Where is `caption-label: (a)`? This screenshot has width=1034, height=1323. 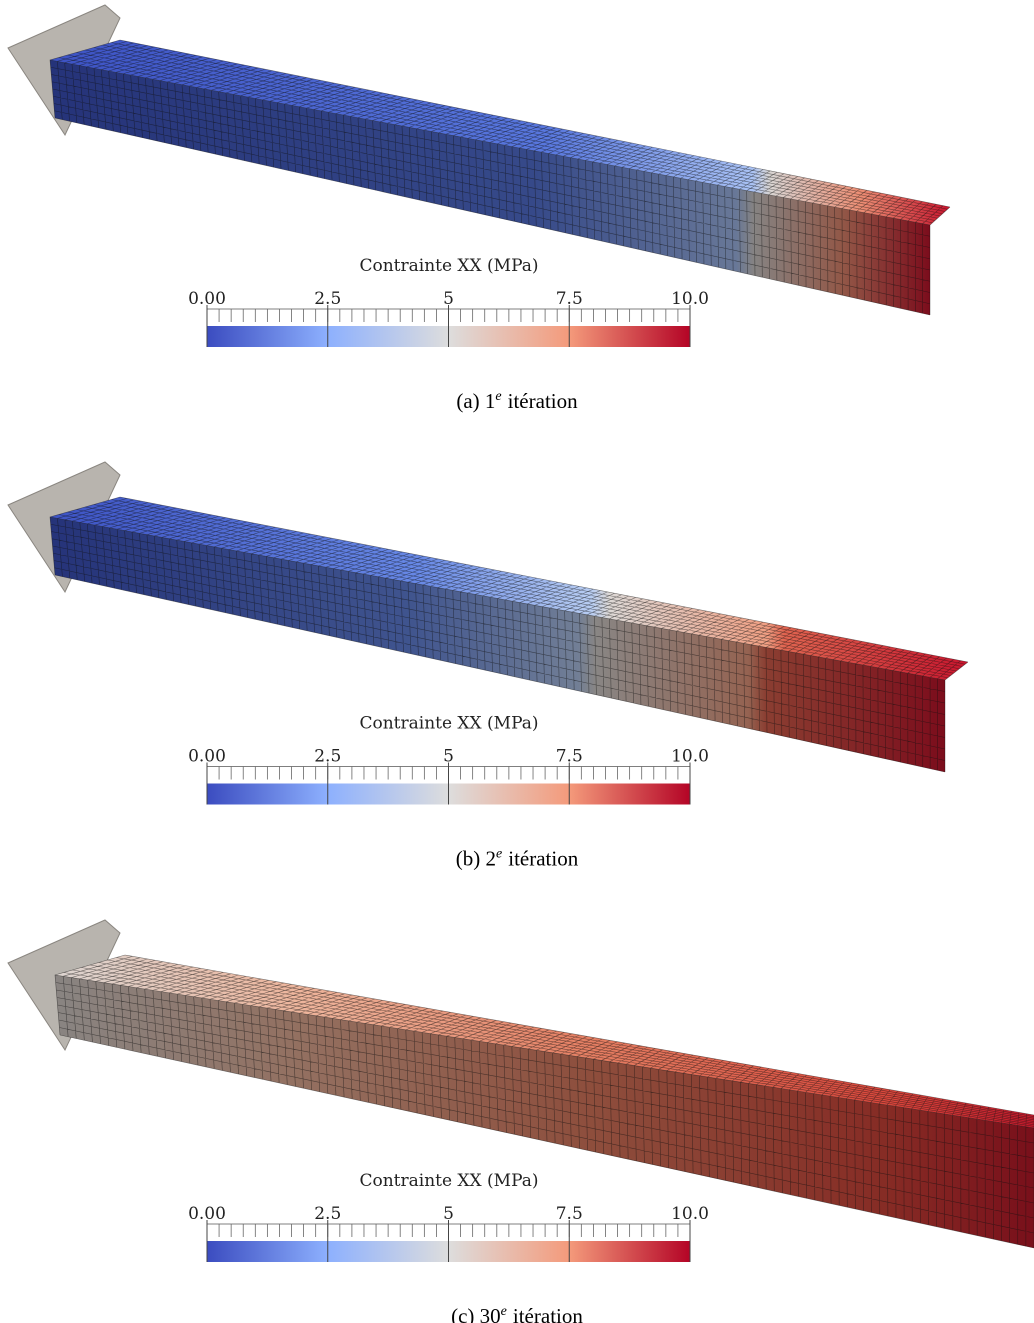 caption-label: (a) is located at coordinates (467, 401).